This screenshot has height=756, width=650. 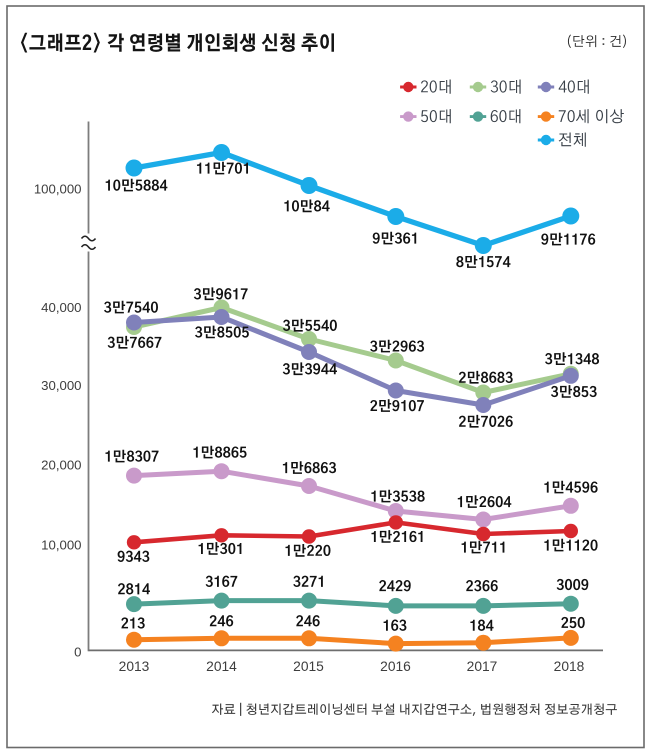 What do you see at coordinates (61, 465) in the screenshot?
I see `svg-text: 20,000` at bounding box center [61, 465].